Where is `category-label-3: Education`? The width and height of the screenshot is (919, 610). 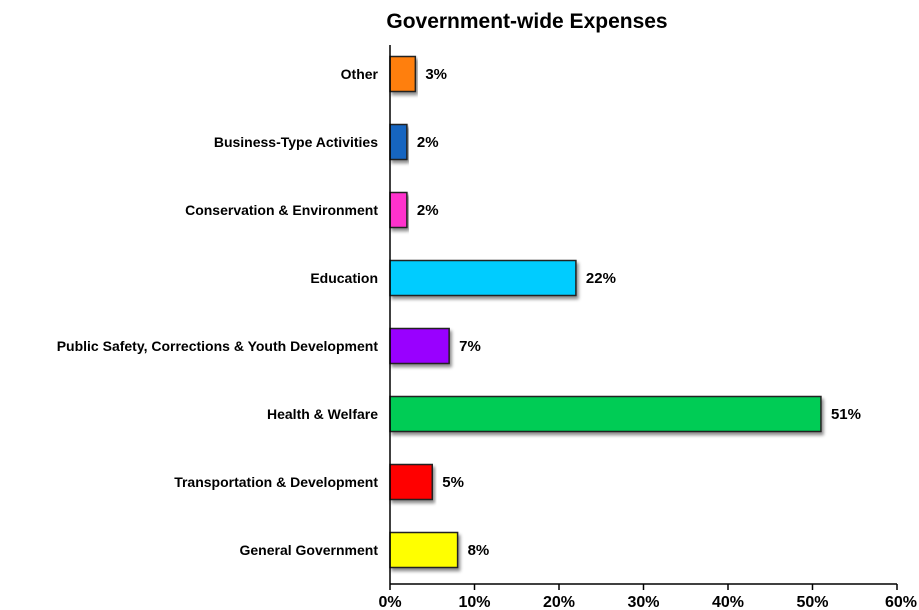 category-label-3: Education is located at coordinates (344, 278).